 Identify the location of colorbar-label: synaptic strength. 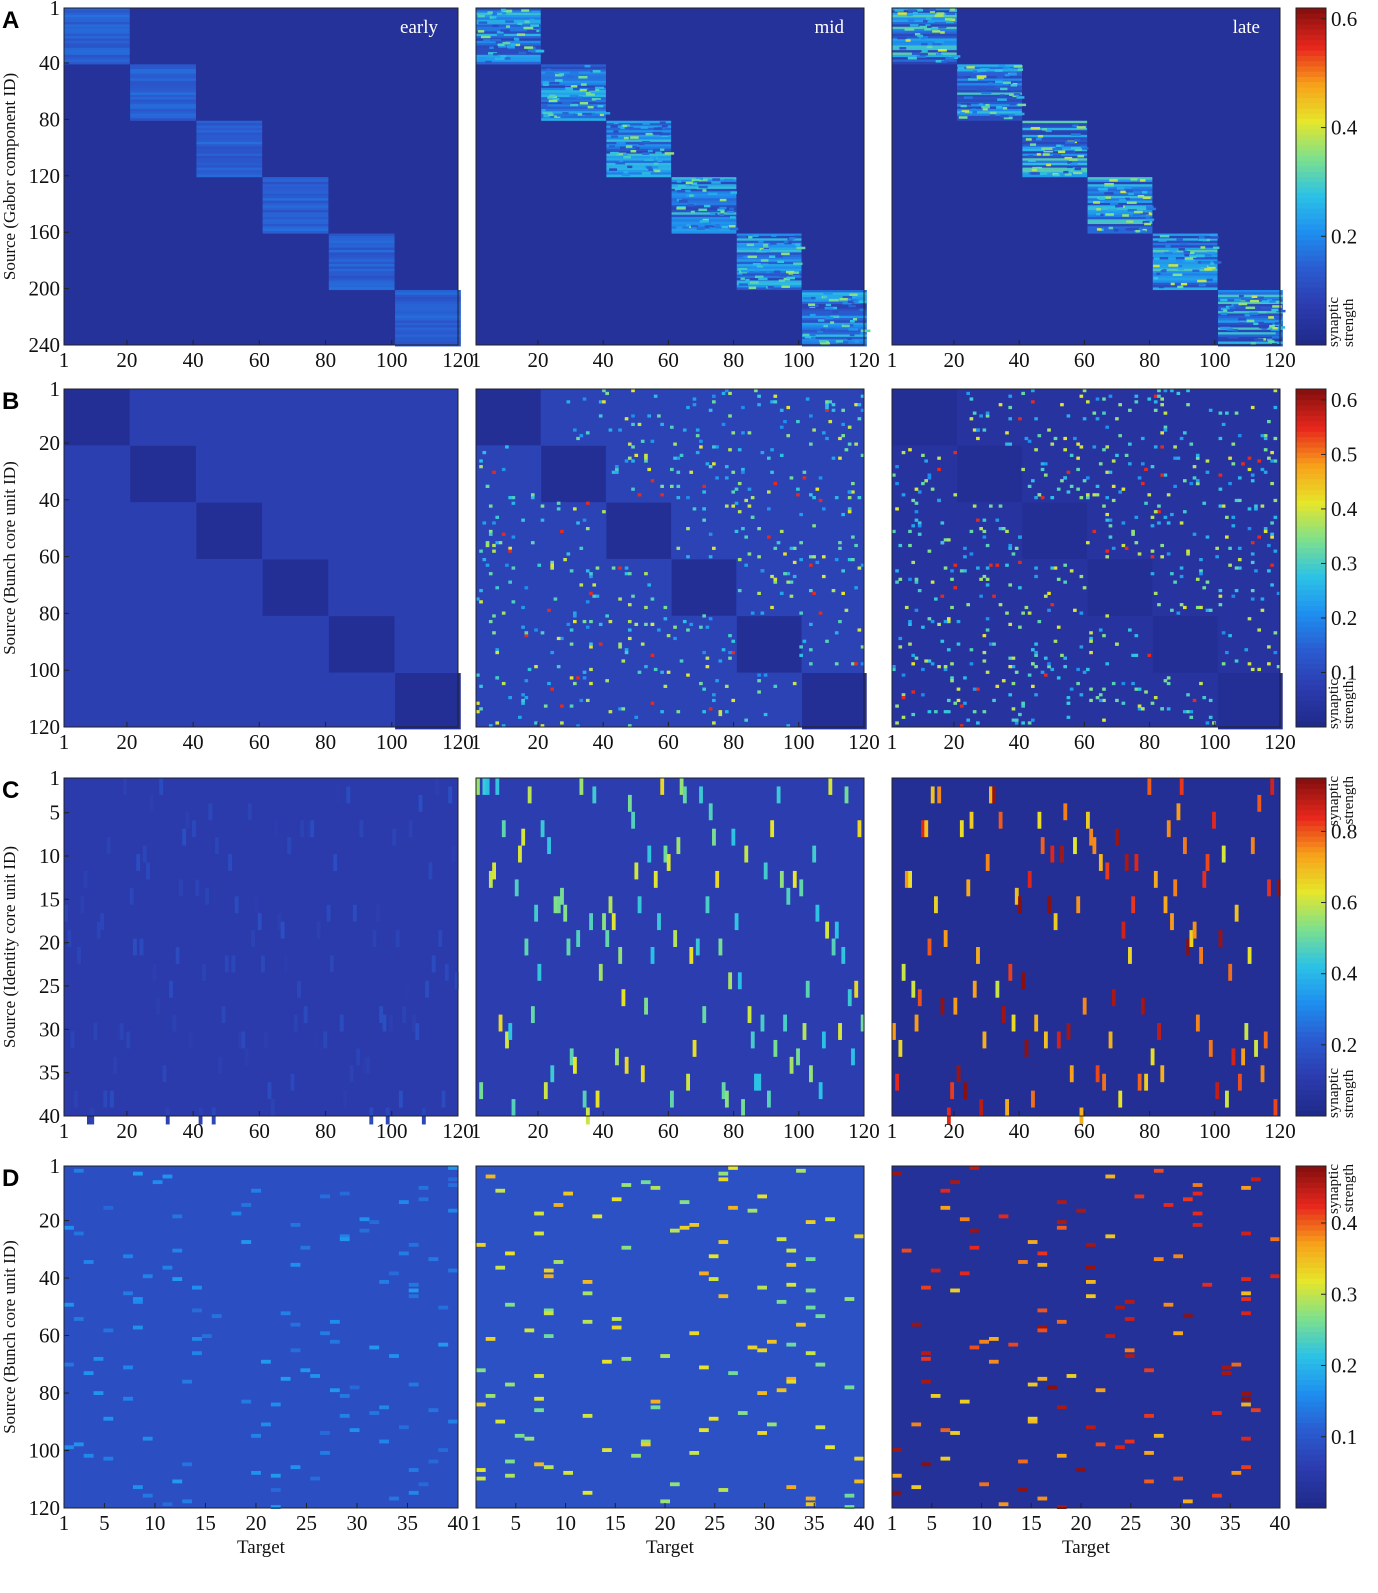
(1341, 1093).